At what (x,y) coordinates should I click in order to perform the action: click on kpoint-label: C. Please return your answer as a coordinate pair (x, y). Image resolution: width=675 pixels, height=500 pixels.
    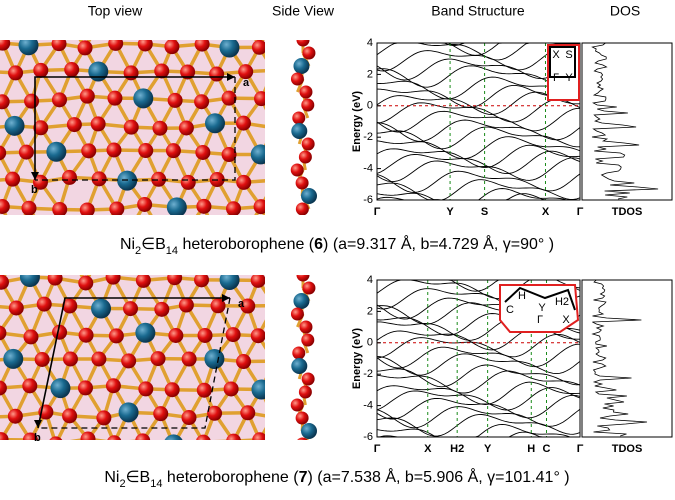
    Looking at the image, I should click on (547, 449).